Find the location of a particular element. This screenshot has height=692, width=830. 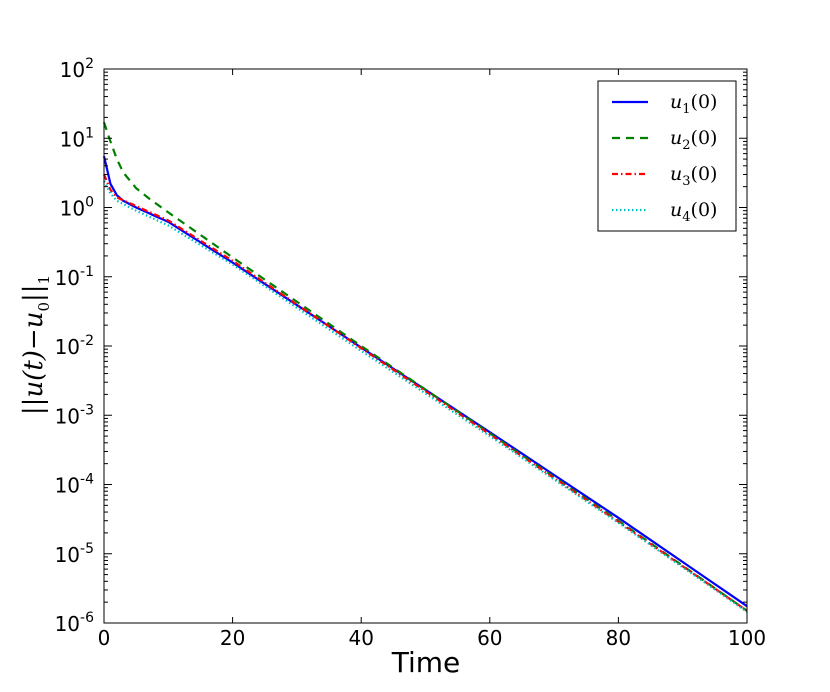

legend: u1(0)u2(0)u3(0)u4(0) is located at coordinates (667, 156).